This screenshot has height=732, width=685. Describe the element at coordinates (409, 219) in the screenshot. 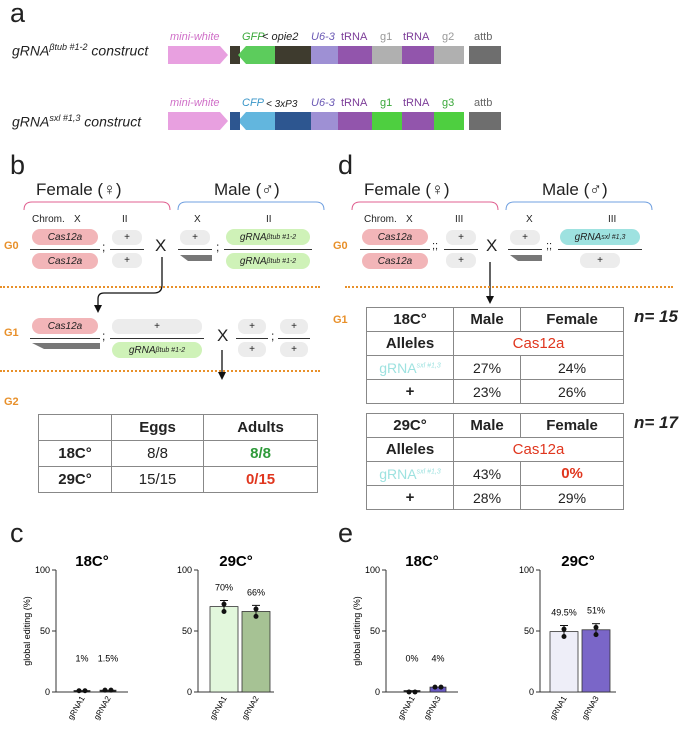

I see `x-col-d: X` at that location.